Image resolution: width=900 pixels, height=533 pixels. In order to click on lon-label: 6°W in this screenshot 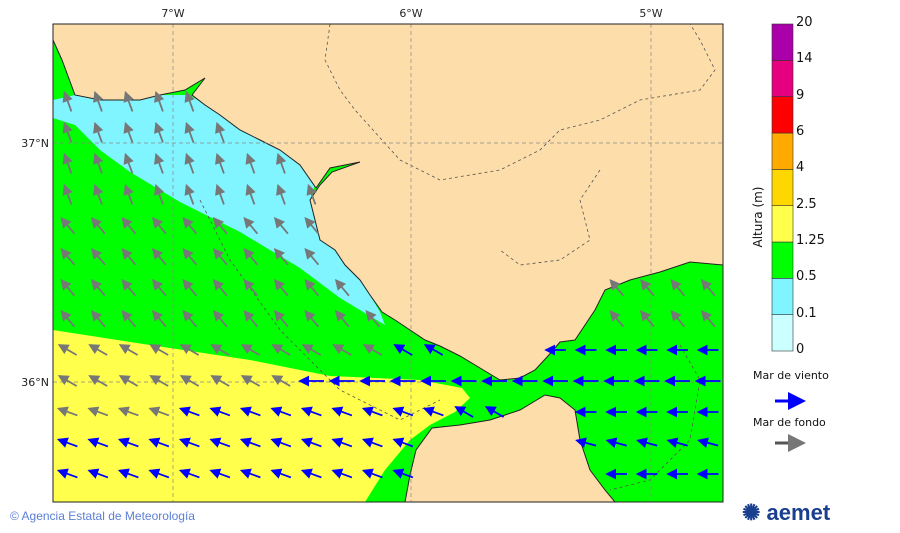, I will do `click(410, 13)`.